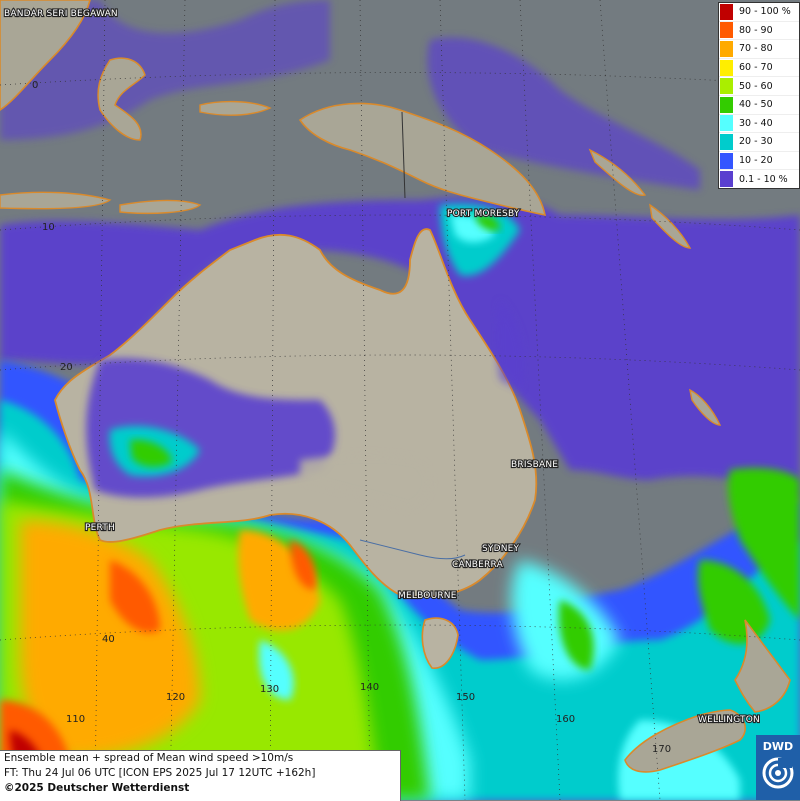 The height and width of the screenshot is (801, 800). I want to click on legend-label: 20 - 30, so click(756, 142).